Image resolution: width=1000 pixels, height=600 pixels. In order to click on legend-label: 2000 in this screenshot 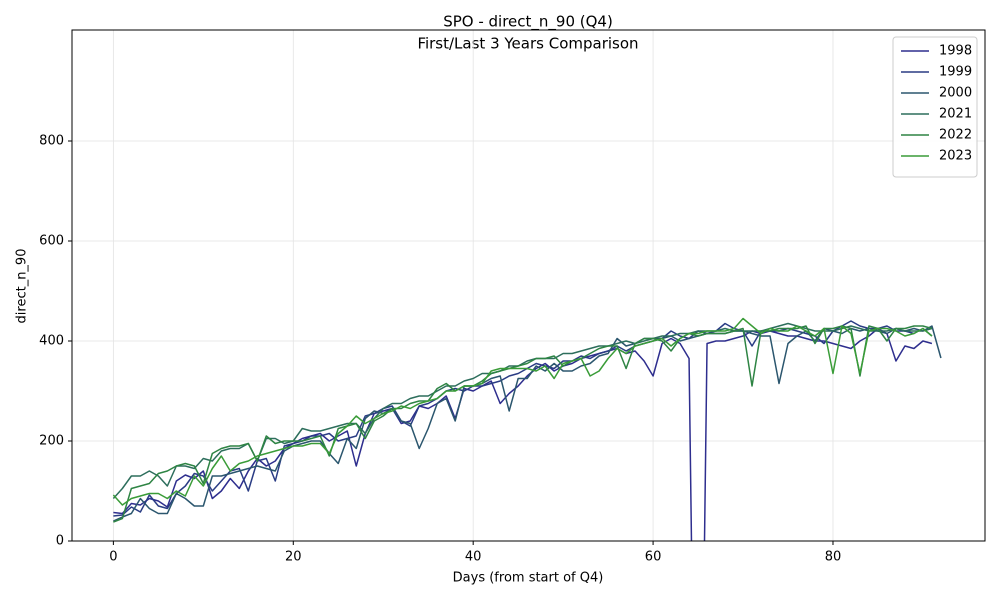, I will do `click(955, 93)`.